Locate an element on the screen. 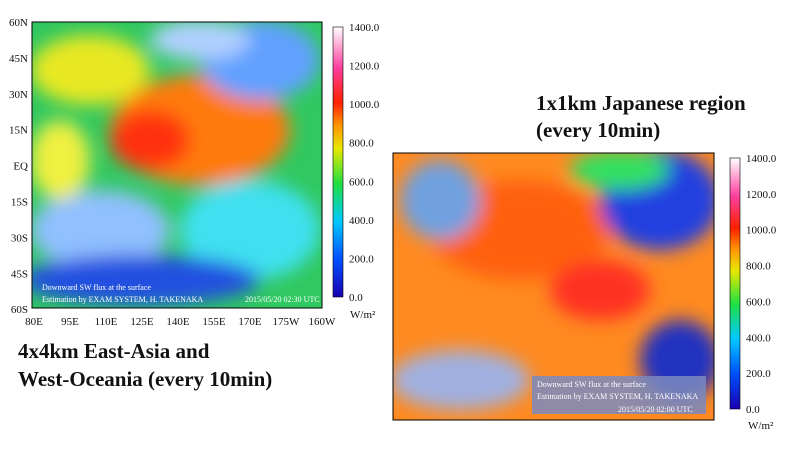 The width and height of the screenshot is (800, 449). lon-label: 110E is located at coordinates (106, 322).